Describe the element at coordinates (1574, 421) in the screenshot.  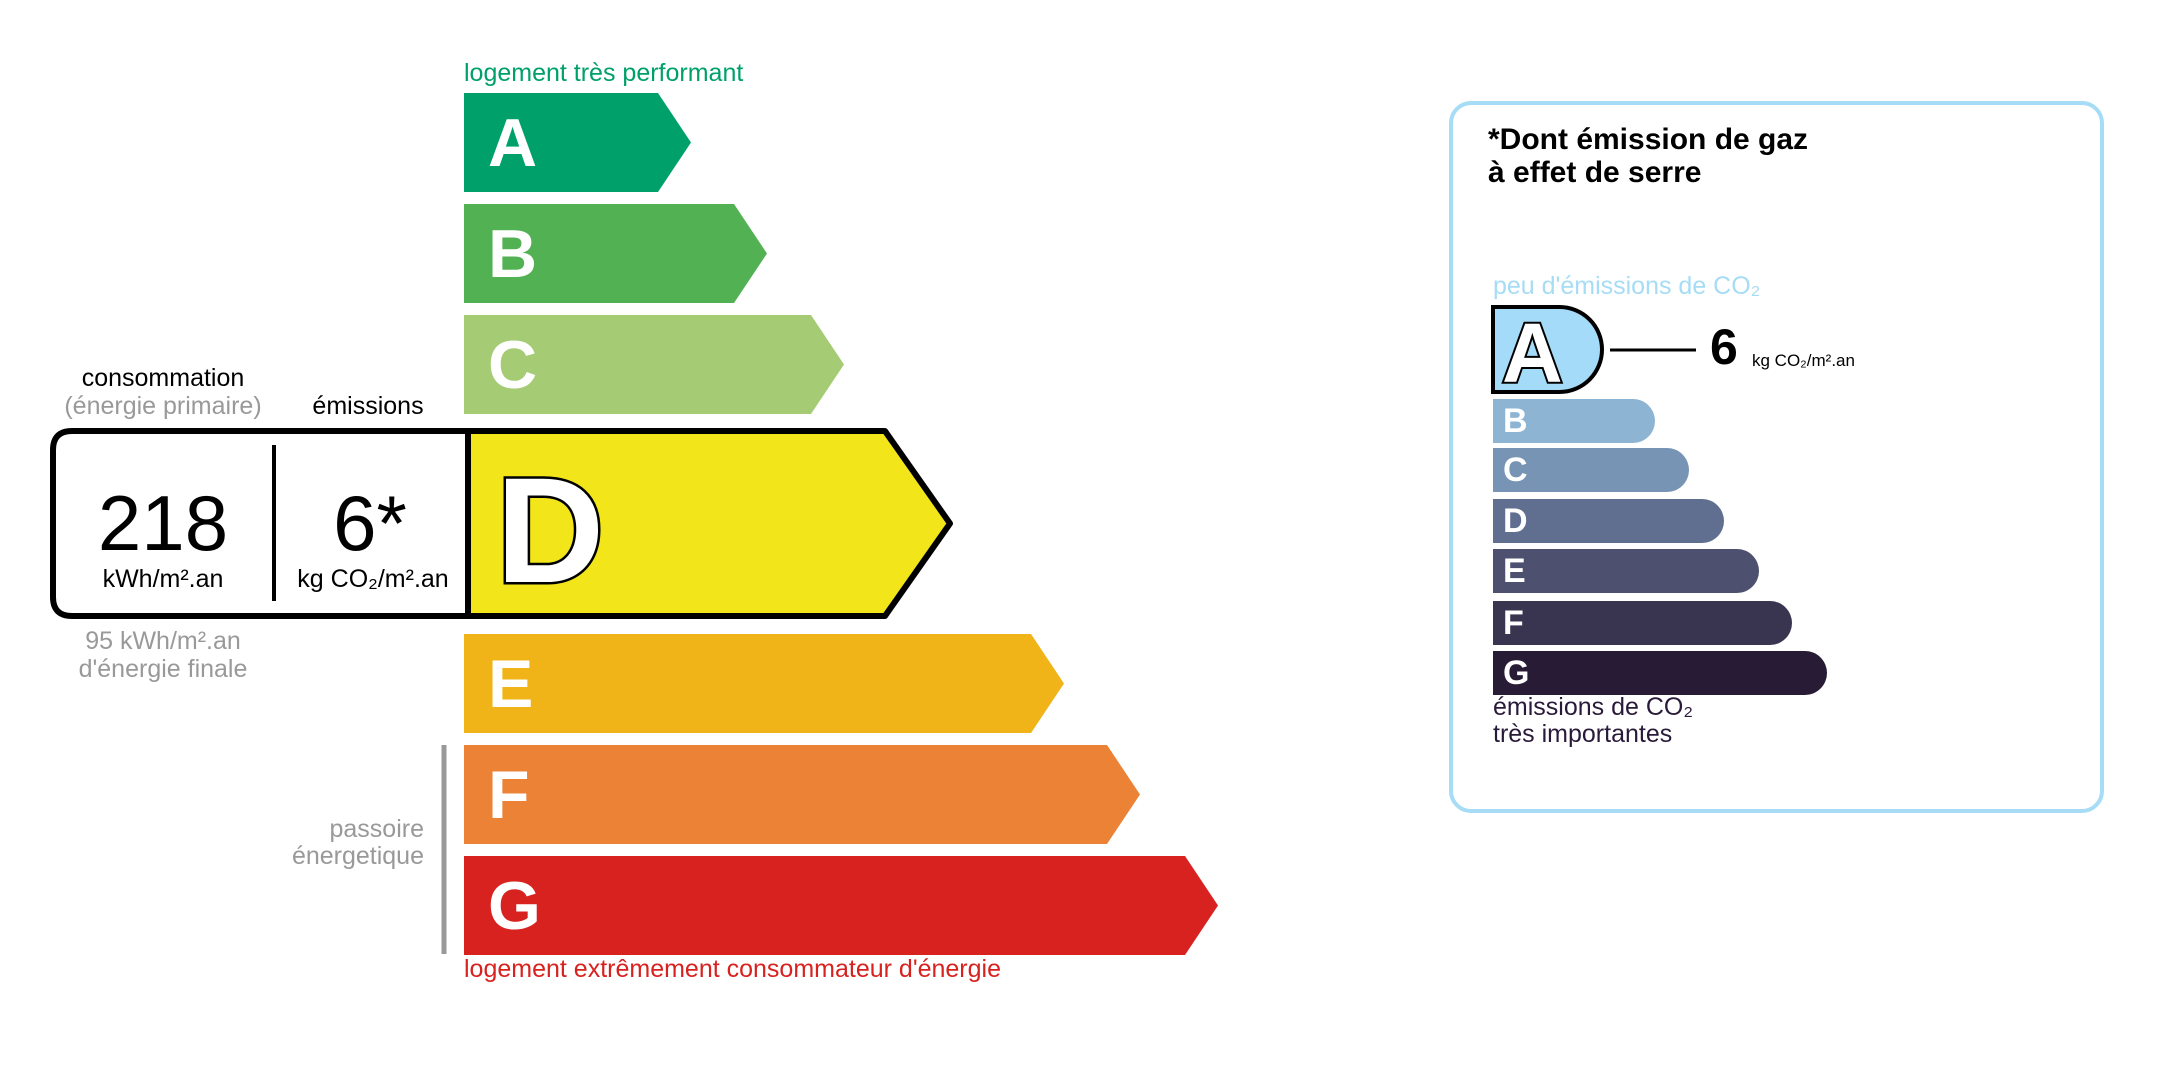
I see `ges-bar-b` at that location.